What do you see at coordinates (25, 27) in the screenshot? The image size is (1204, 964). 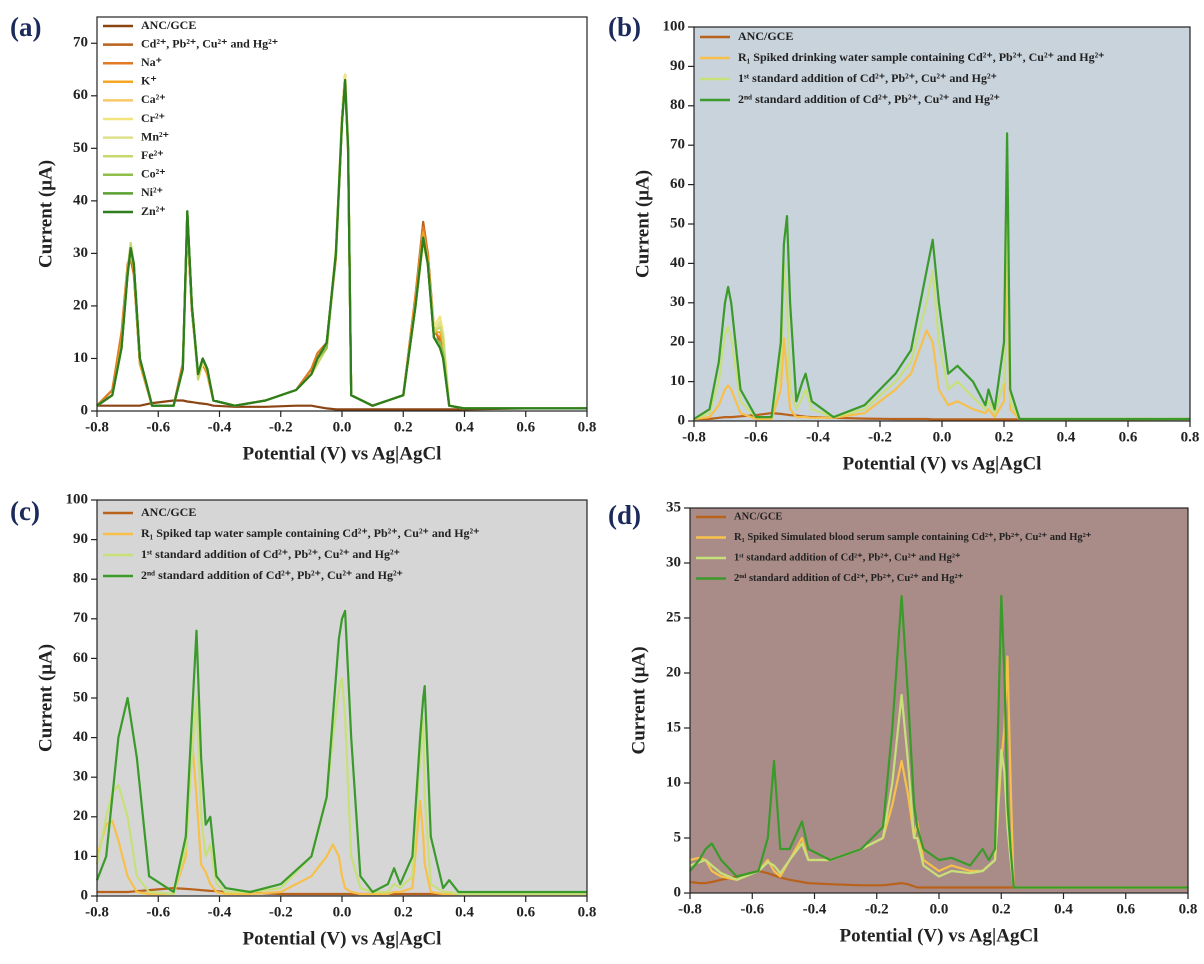 I see `panel-label: (a)` at bounding box center [25, 27].